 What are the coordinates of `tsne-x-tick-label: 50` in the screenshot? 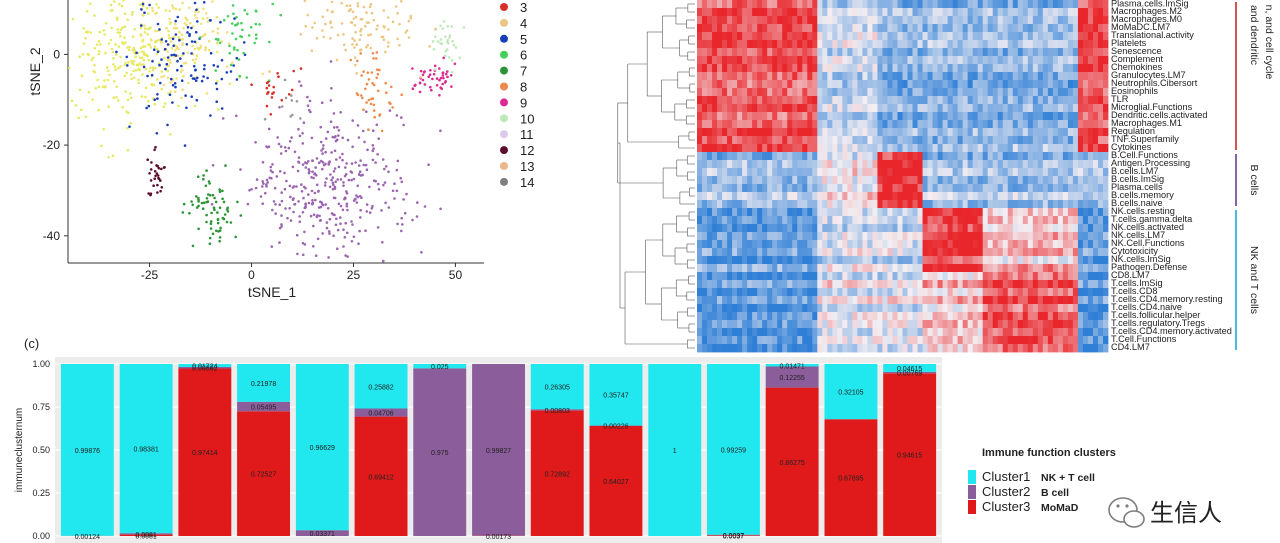 It's located at (456, 275).